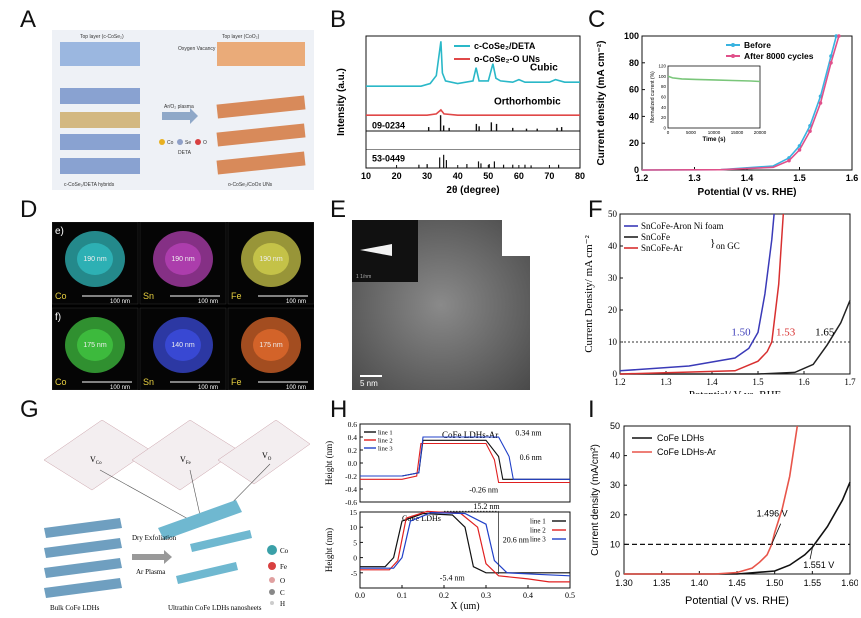 The image size is (861, 618). What do you see at coordinates (804, 382) in the screenshot?
I see `x-tick-label: 1.6` at bounding box center [804, 382].